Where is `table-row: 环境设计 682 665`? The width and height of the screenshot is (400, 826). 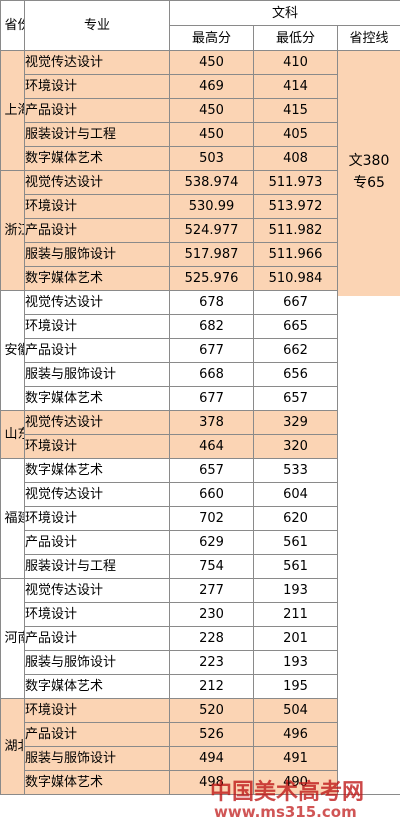 table-row: 环境设计 682 665 is located at coordinates (200, 326).